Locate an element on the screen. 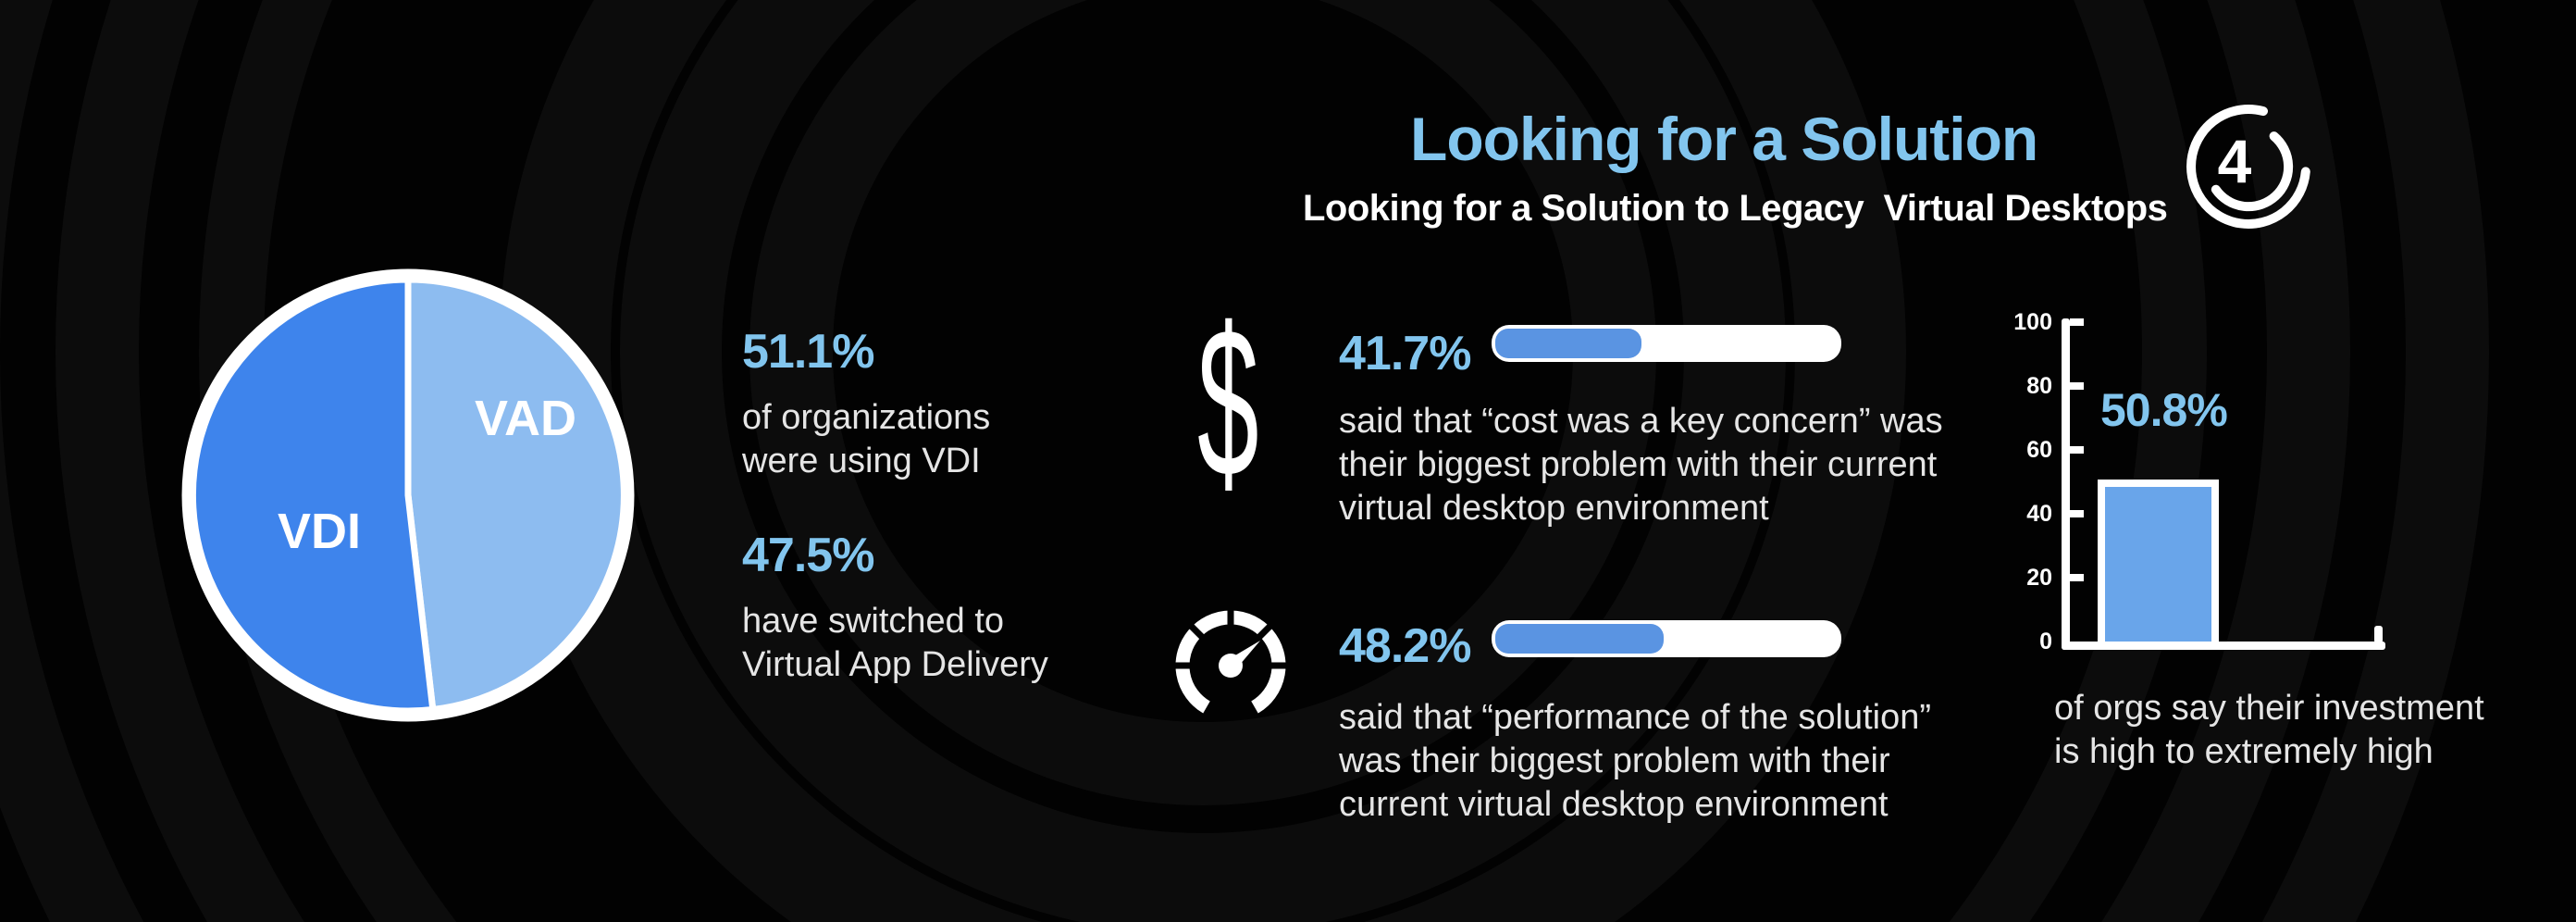 The width and height of the screenshot is (2576, 922). stat-line: were using VDI is located at coordinates (862, 461).